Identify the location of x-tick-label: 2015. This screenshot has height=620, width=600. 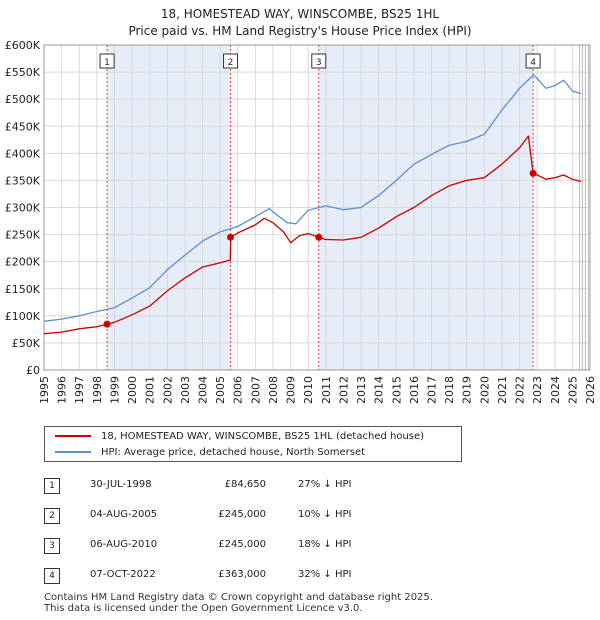
(396, 390).